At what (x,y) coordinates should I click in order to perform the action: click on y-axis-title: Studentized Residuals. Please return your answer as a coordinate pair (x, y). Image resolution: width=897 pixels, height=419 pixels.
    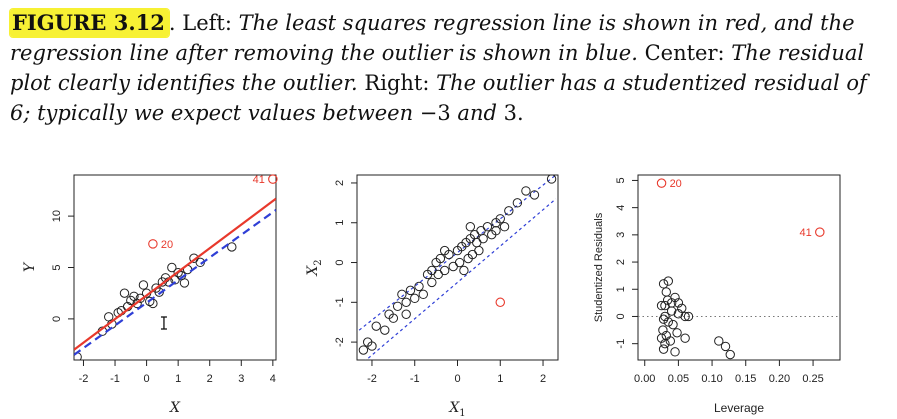
    Looking at the image, I should click on (599, 267).